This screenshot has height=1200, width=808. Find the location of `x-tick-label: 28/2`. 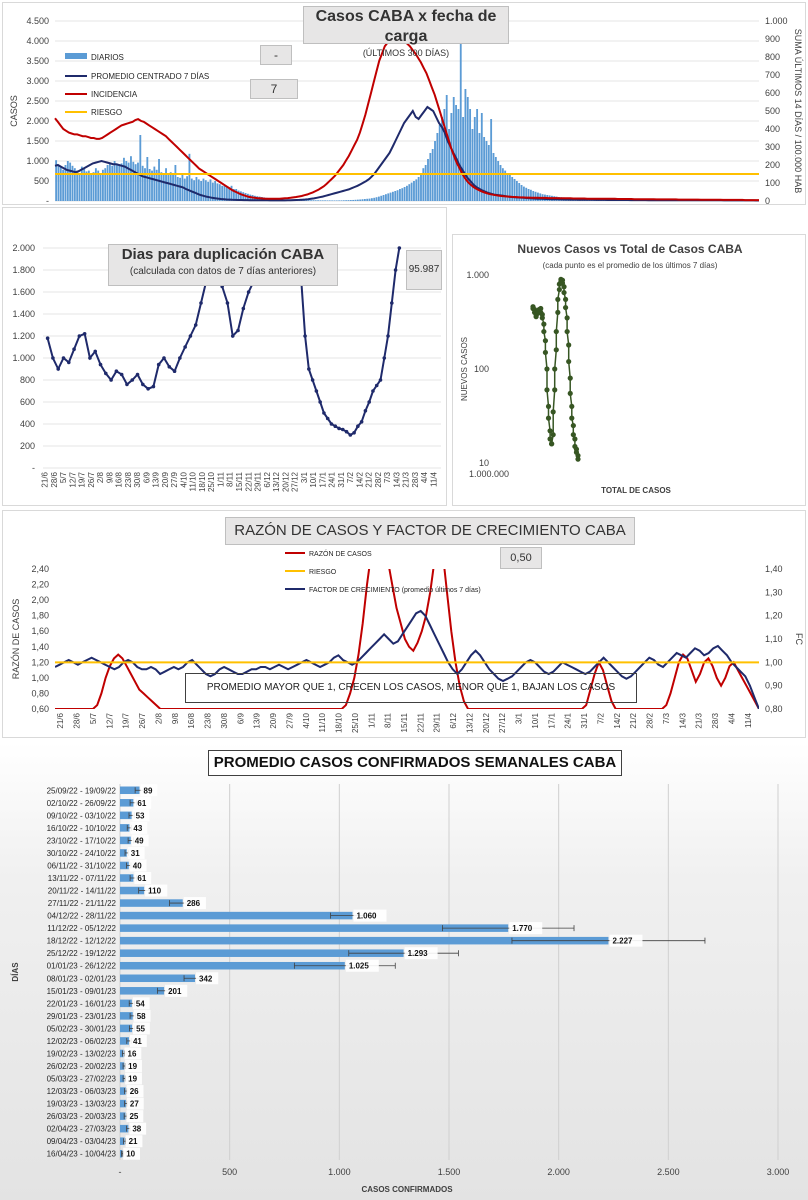

x-tick-label: 28/2 is located at coordinates (378, 479).